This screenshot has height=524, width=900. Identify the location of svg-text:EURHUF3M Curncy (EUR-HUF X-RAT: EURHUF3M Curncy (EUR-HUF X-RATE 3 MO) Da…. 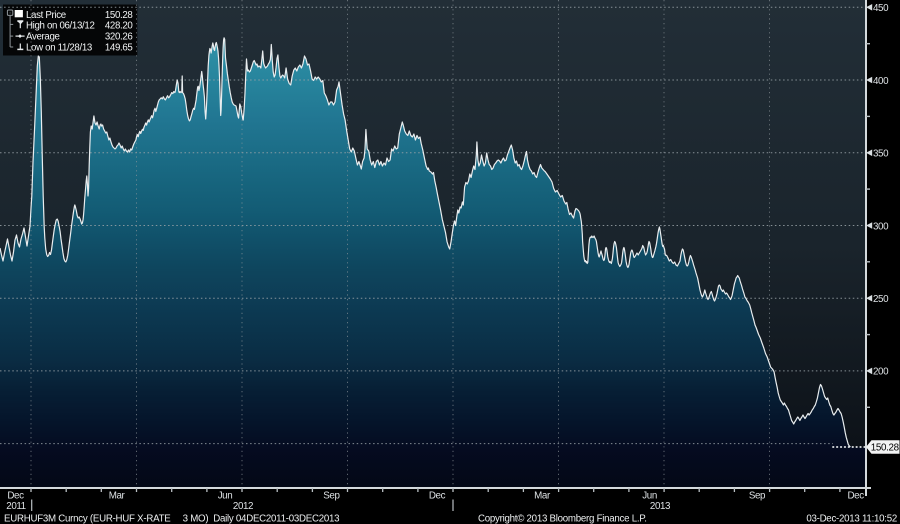
(171, 519).